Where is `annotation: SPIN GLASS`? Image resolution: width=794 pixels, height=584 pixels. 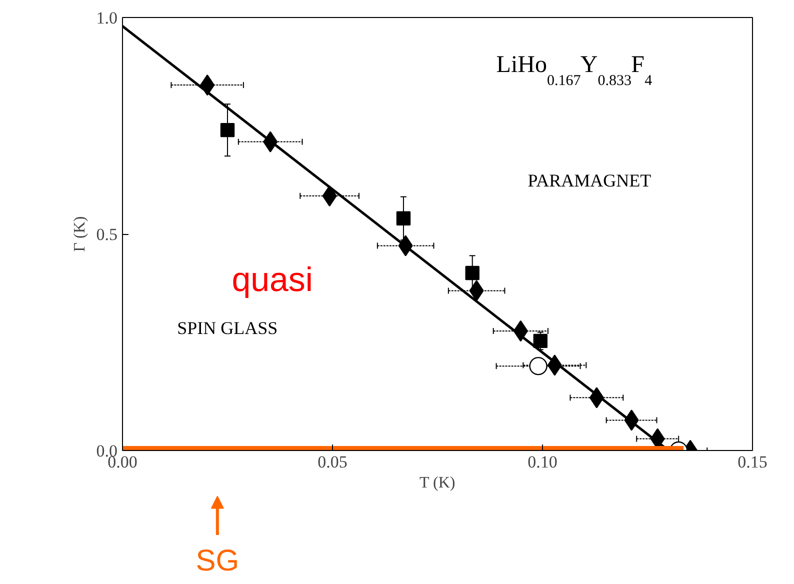 annotation: SPIN GLASS is located at coordinates (227, 328).